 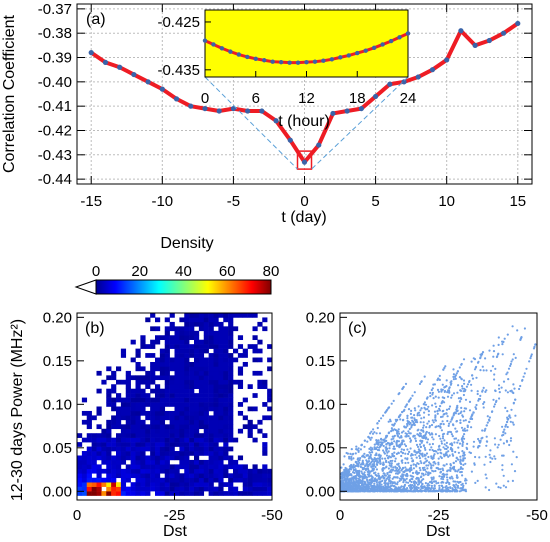 I want to click on panel-b-y-tick-label: 0.00, so click(x=57, y=491).